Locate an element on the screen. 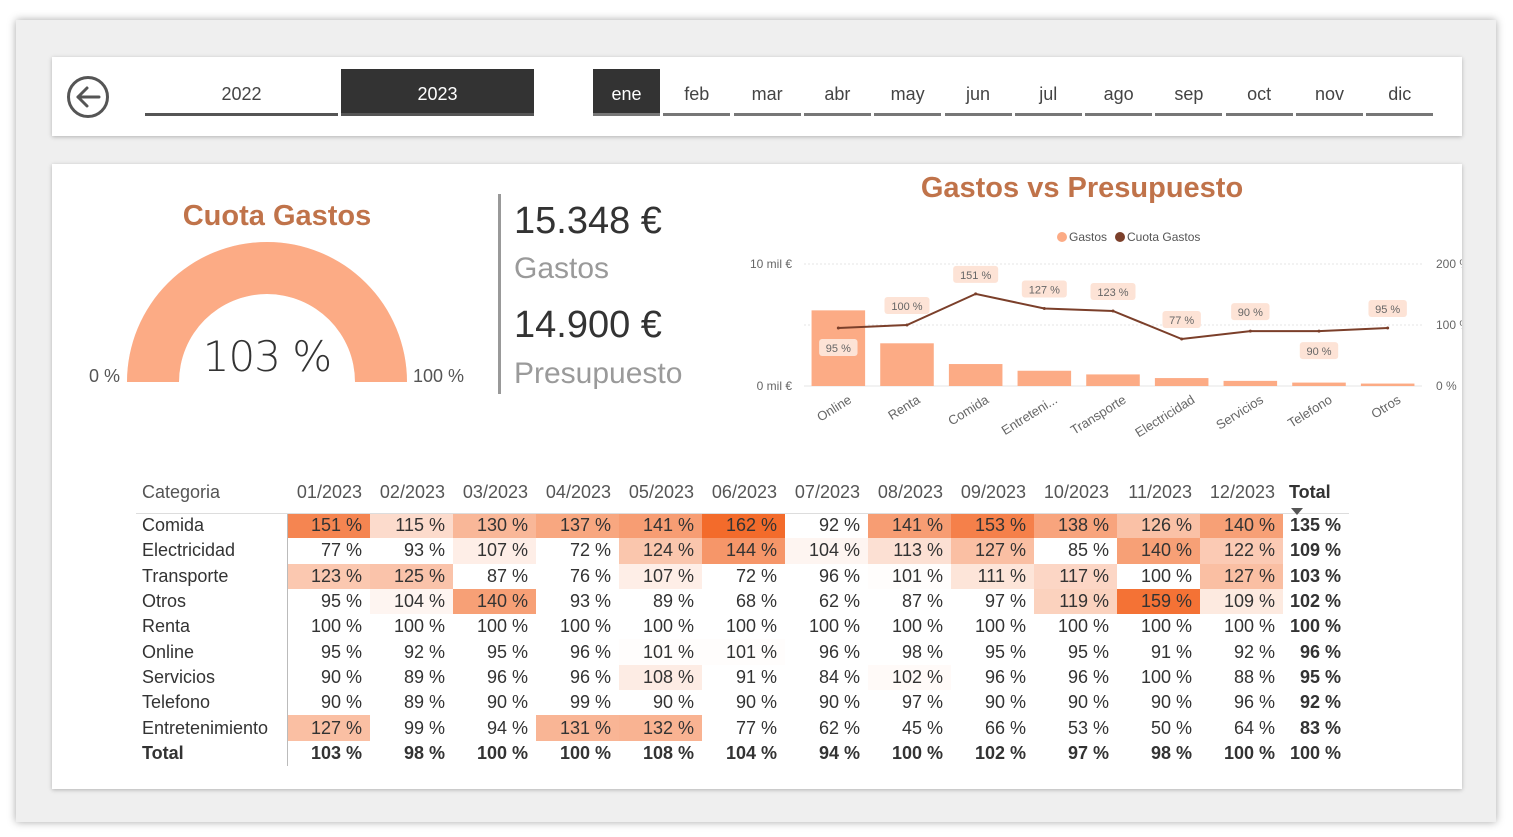 Image resolution: width=1513 pixels, height=837 pixels. matrix-total-cell: 102 % is located at coordinates (1000, 752).